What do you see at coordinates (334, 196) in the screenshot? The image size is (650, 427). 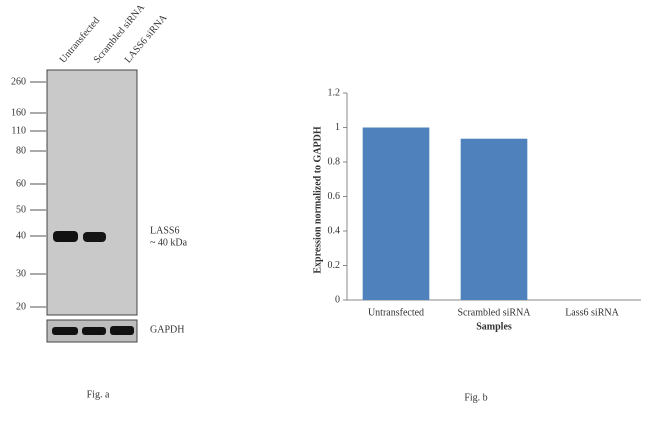 I see `y-tick-label: 0.6` at bounding box center [334, 196].